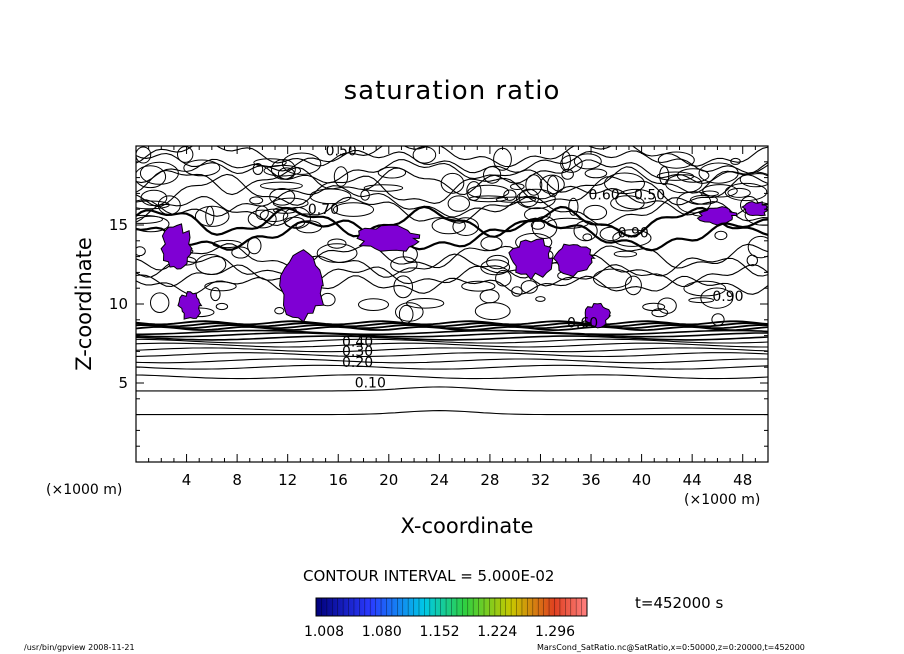 Image resolution: width=904 pixels, height=654 pixels. What do you see at coordinates (323, 210) in the screenshot?
I see `contour-label: 0.70` at bounding box center [323, 210].